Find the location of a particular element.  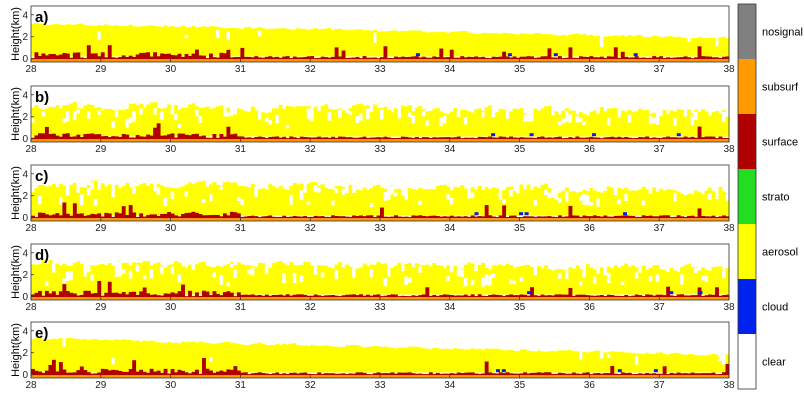

x-tick-label: 29 is located at coordinates (101, 149).